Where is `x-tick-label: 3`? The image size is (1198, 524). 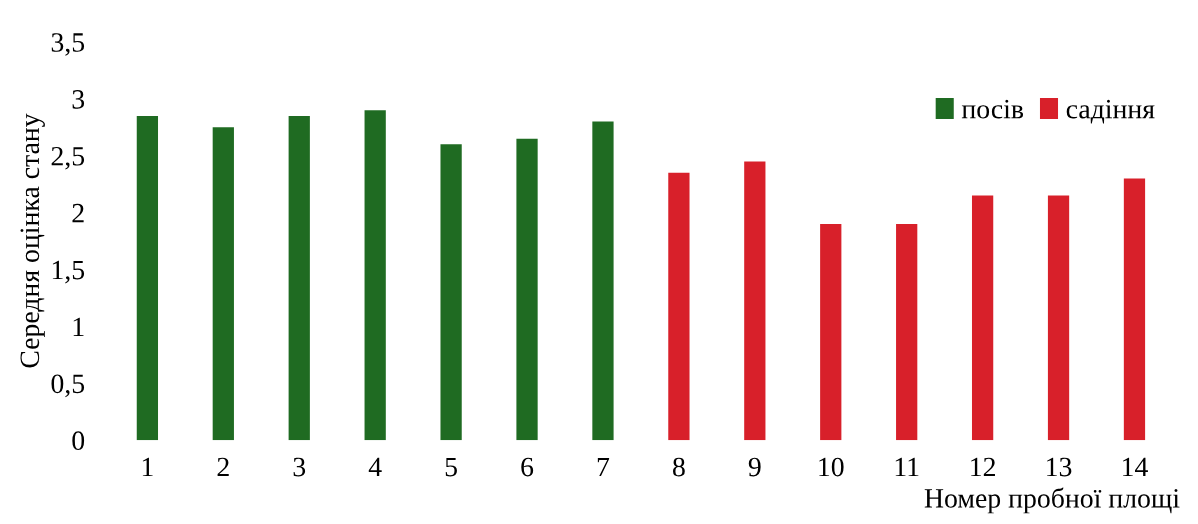
x-tick-label: 3 is located at coordinates (299, 467).